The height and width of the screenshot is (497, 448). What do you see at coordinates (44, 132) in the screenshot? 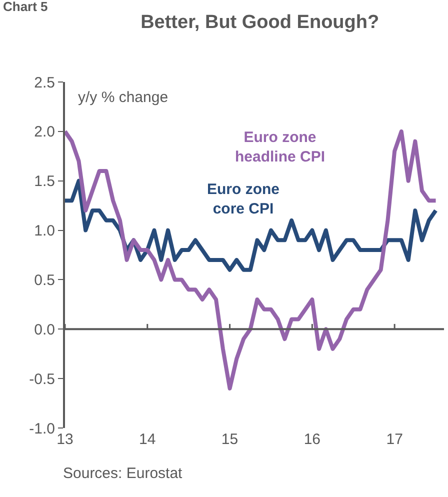
I see `y-tick-label: 2.0` at bounding box center [44, 132].